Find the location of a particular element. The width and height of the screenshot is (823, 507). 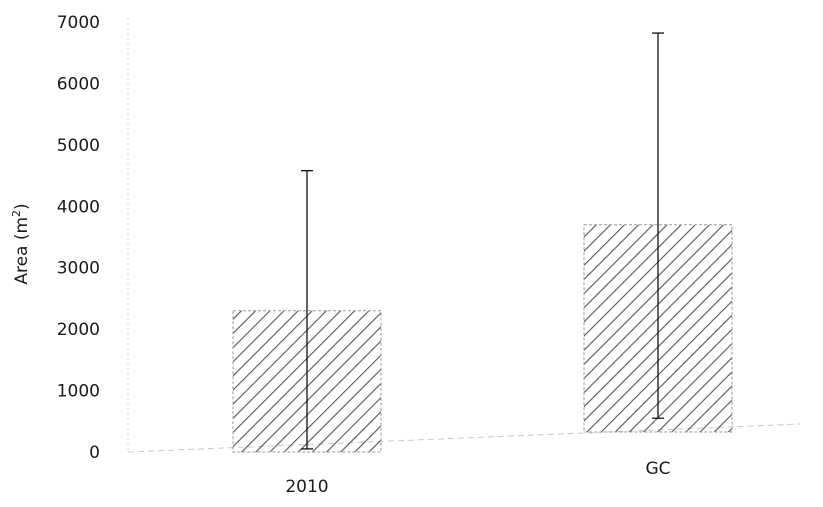

y-axis-label-text: Area (m is located at coordinates (22, 251).